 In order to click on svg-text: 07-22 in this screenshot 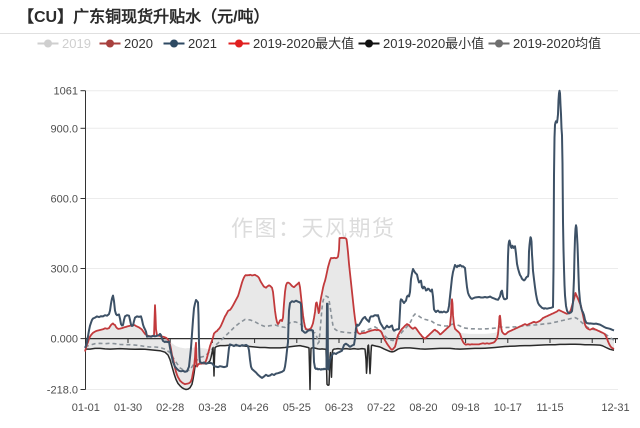, I will do `click(381, 408)`.